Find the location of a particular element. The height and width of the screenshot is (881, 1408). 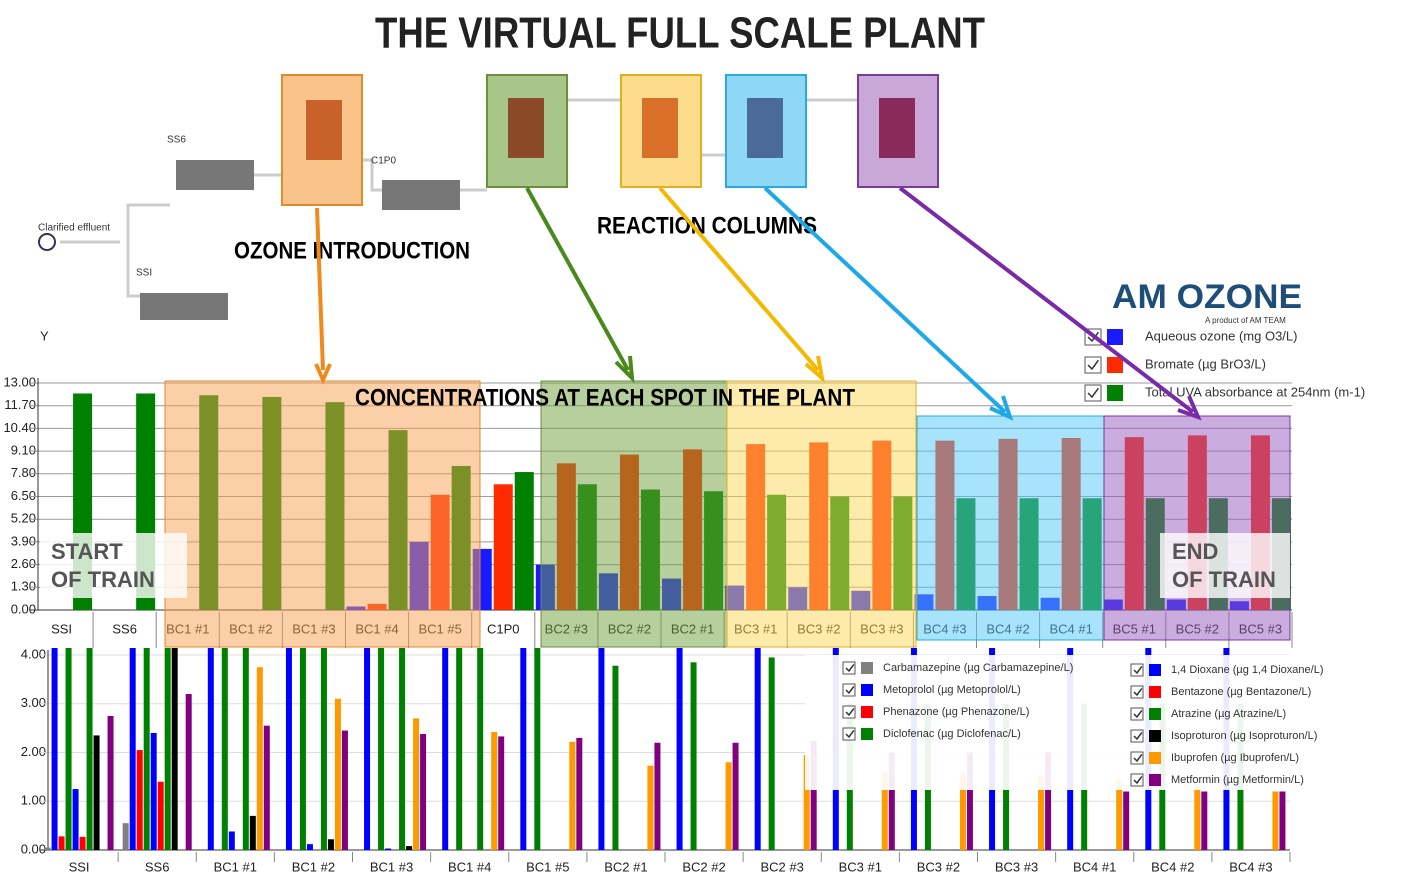

logo-tagline: A product of AM TEAM is located at coordinates (1245, 320).